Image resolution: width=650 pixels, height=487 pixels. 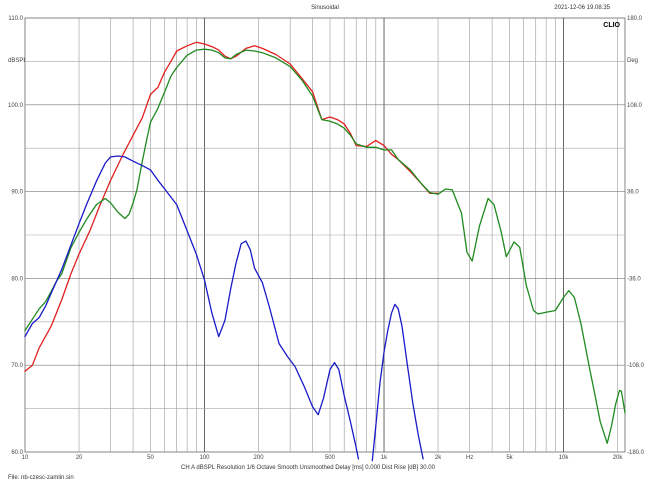 What do you see at coordinates (635, 106) in the screenshot?
I see `y2-tick-label: 108.0` at bounding box center [635, 106].